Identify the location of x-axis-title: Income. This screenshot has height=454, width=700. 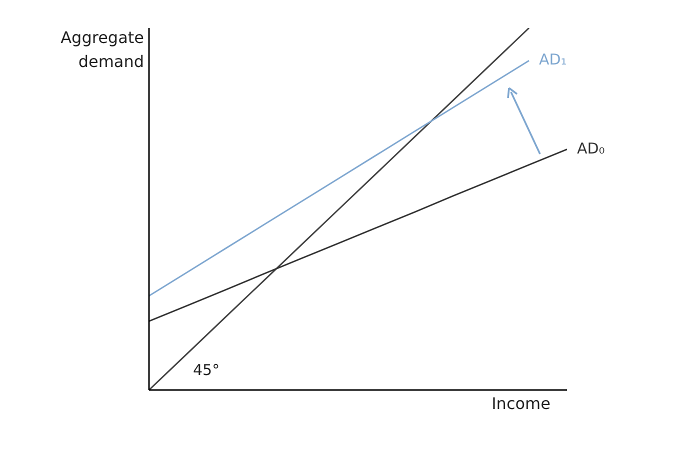
(521, 403).